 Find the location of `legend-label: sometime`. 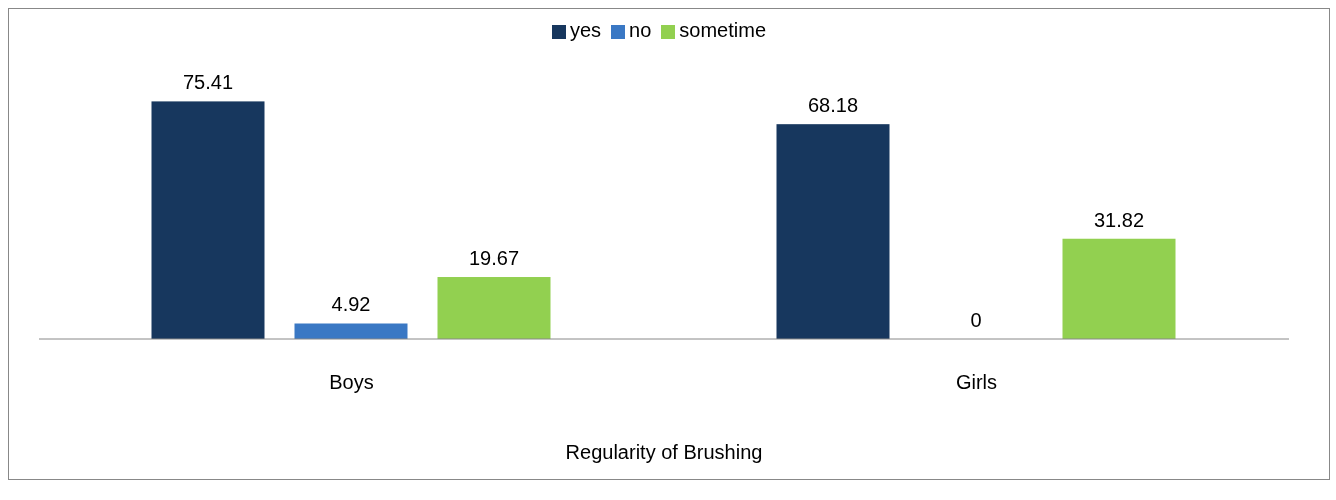

legend-label: sometime is located at coordinates (723, 30).